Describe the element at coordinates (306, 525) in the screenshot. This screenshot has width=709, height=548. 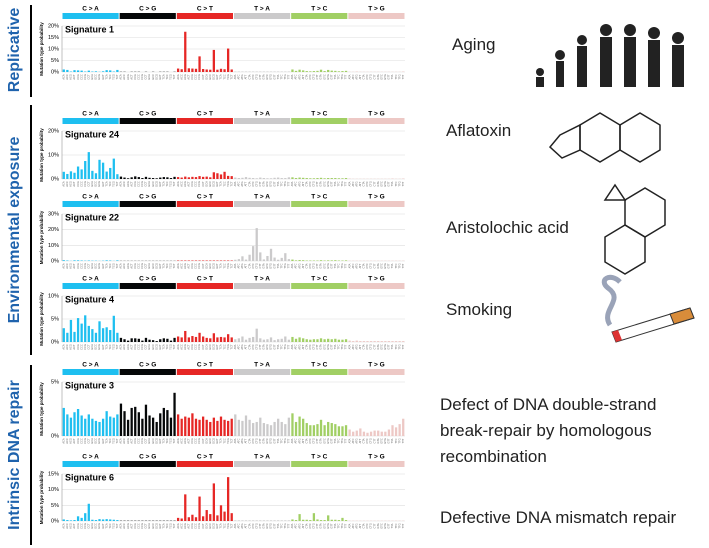
I see `x-tick-label: CTA` at that location.